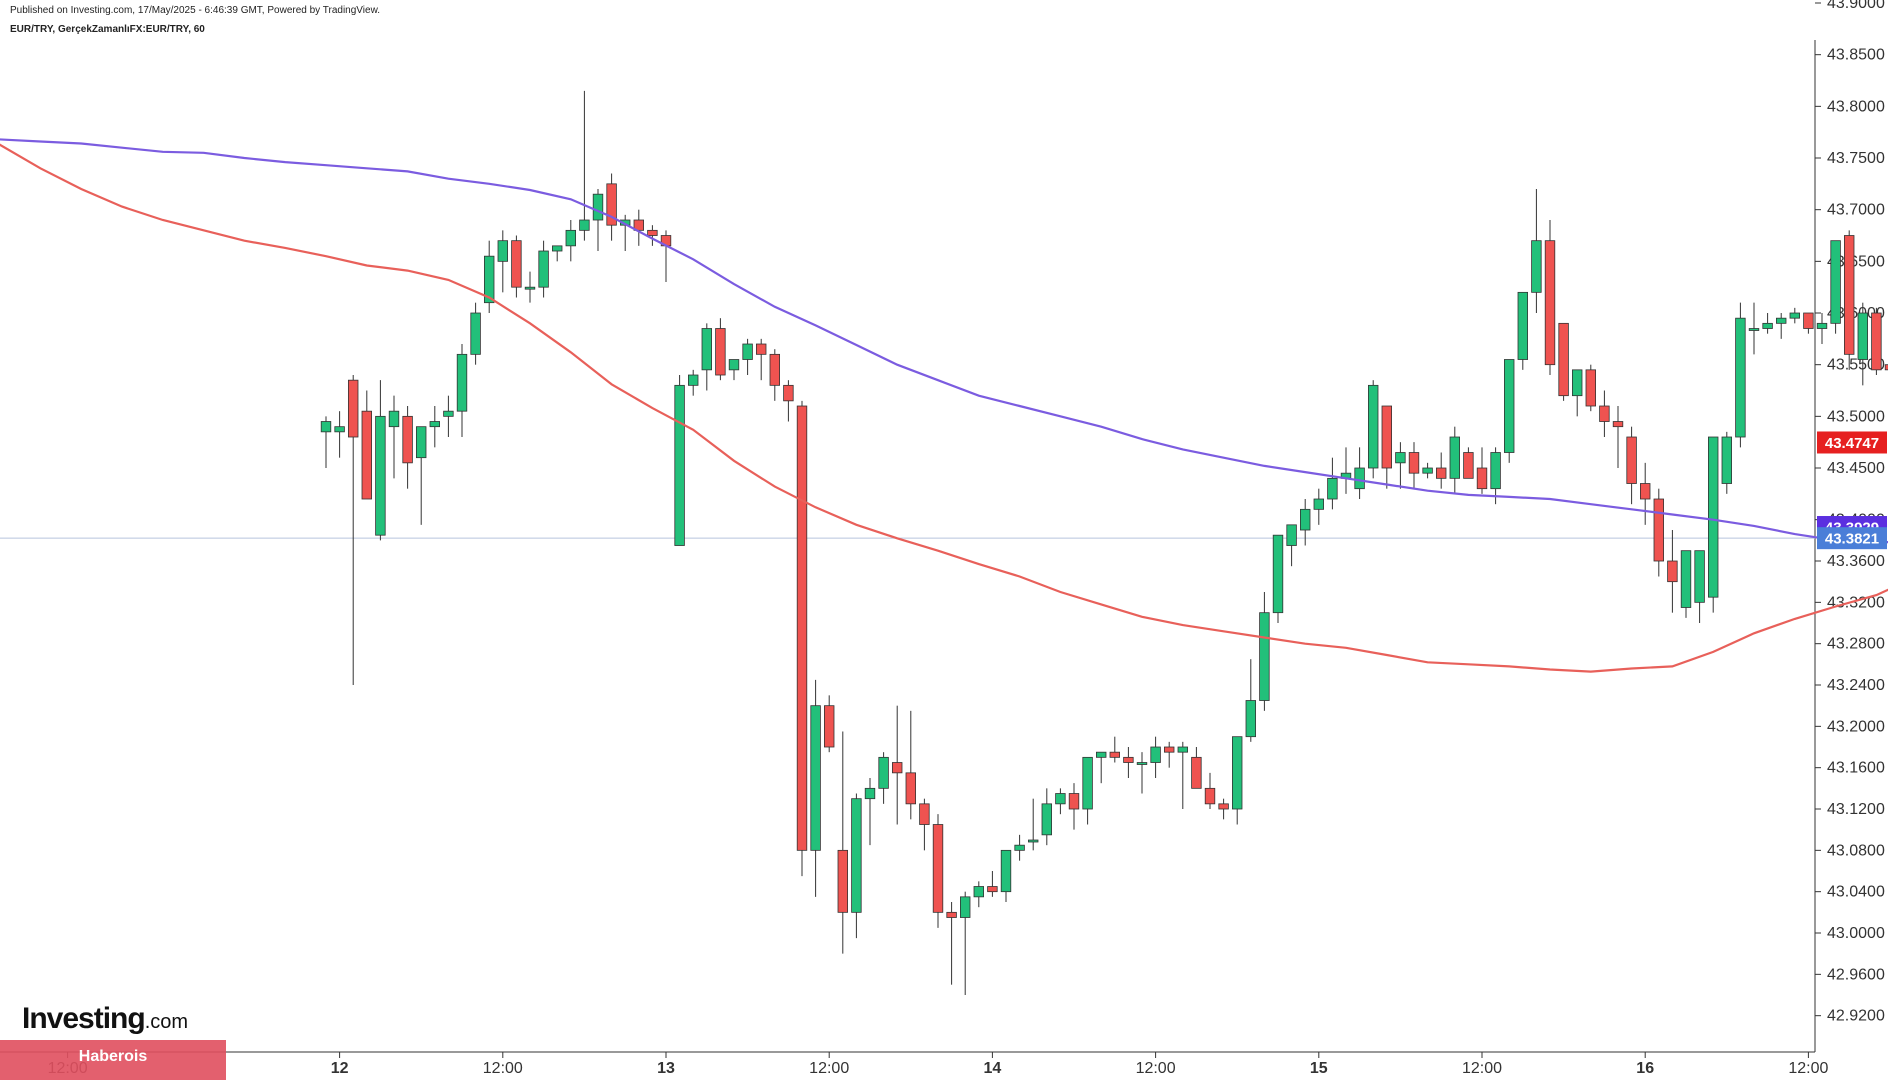 This screenshot has width=1888, height=1080. Describe the element at coordinates (1856, 933) in the screenshot. I see `y-tick-label: 43.0000` at that location.